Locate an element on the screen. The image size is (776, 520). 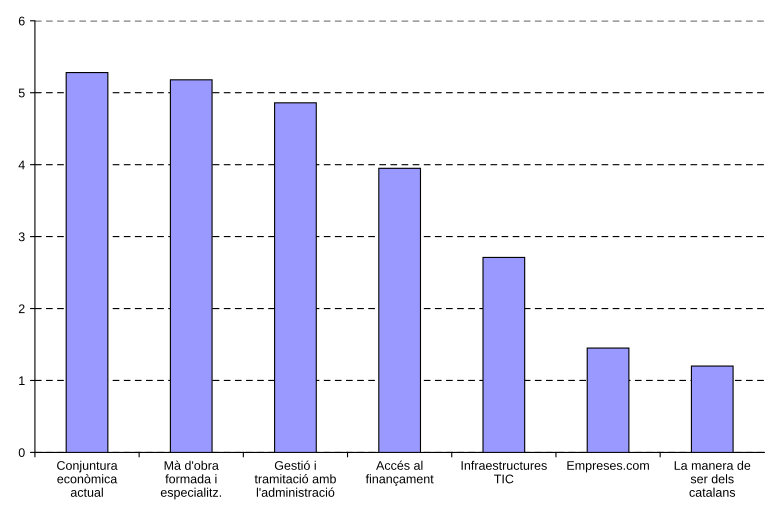
y-tick-label: 0 is located at coordinates (21, 453).